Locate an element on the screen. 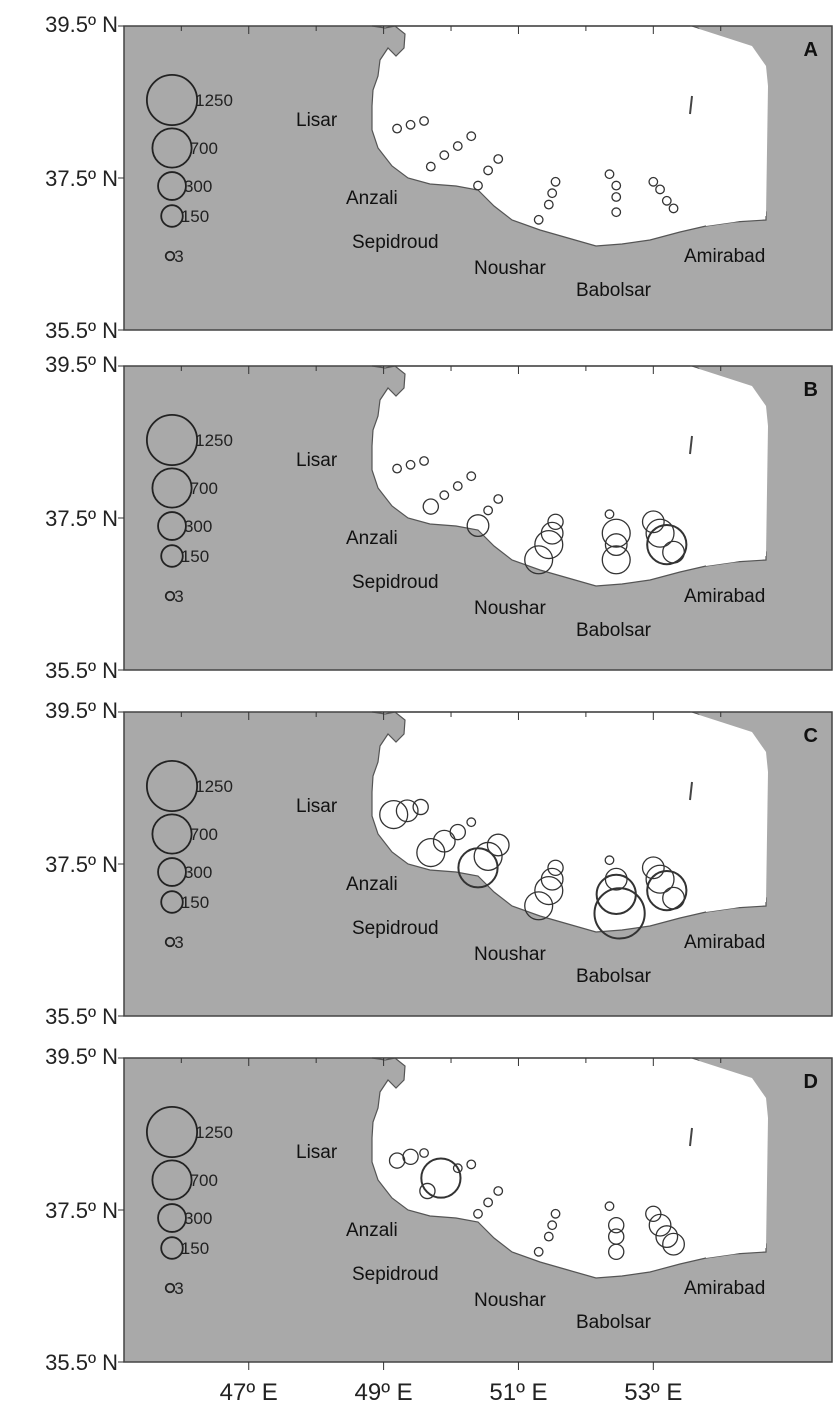 The width and height of the screenshot is (835, 1414). y-label-mid: 37.5º N is located at coordinates (81, 864).